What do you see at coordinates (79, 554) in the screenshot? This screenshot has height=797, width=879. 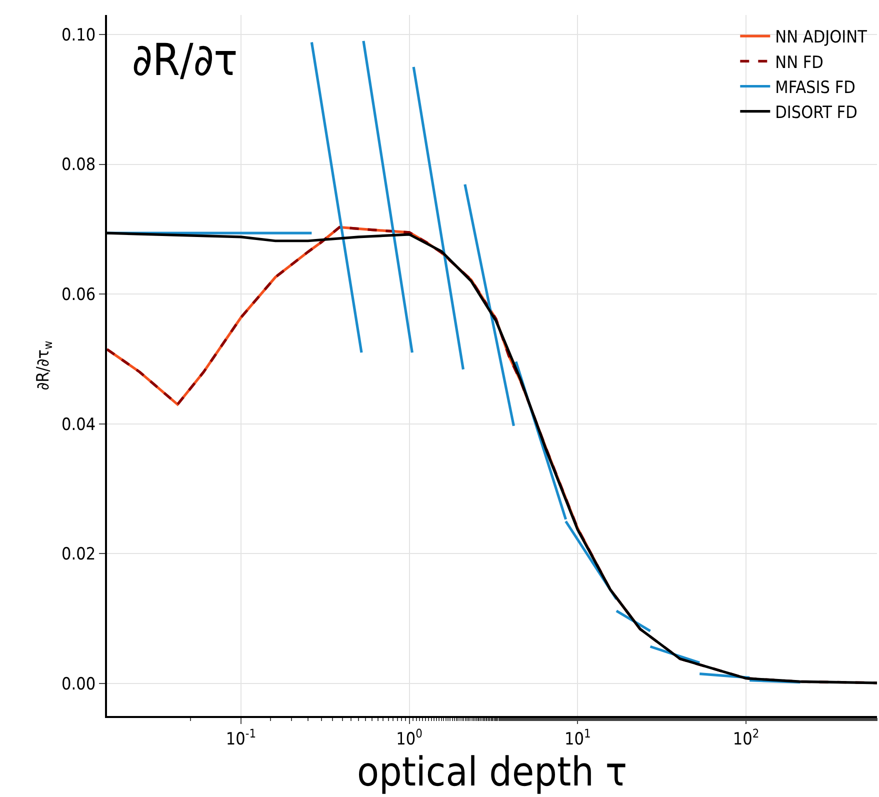 I see `y-tick-label: 0.02` at bounding box center [79, 554].